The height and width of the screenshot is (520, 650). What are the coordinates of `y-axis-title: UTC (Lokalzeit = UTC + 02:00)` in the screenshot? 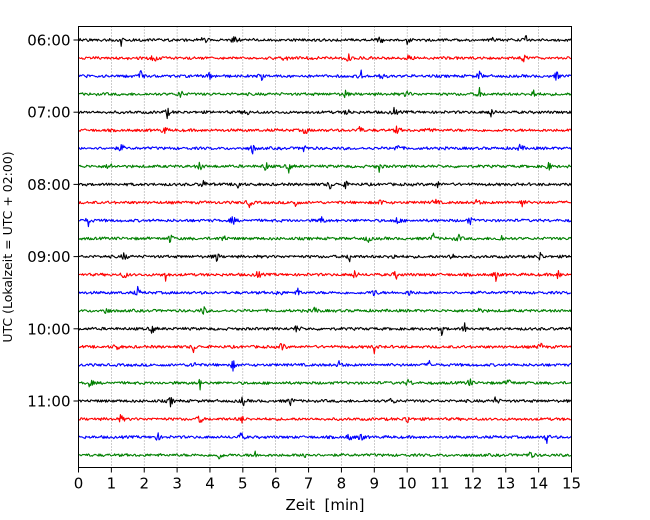 It's located at (7, 246).